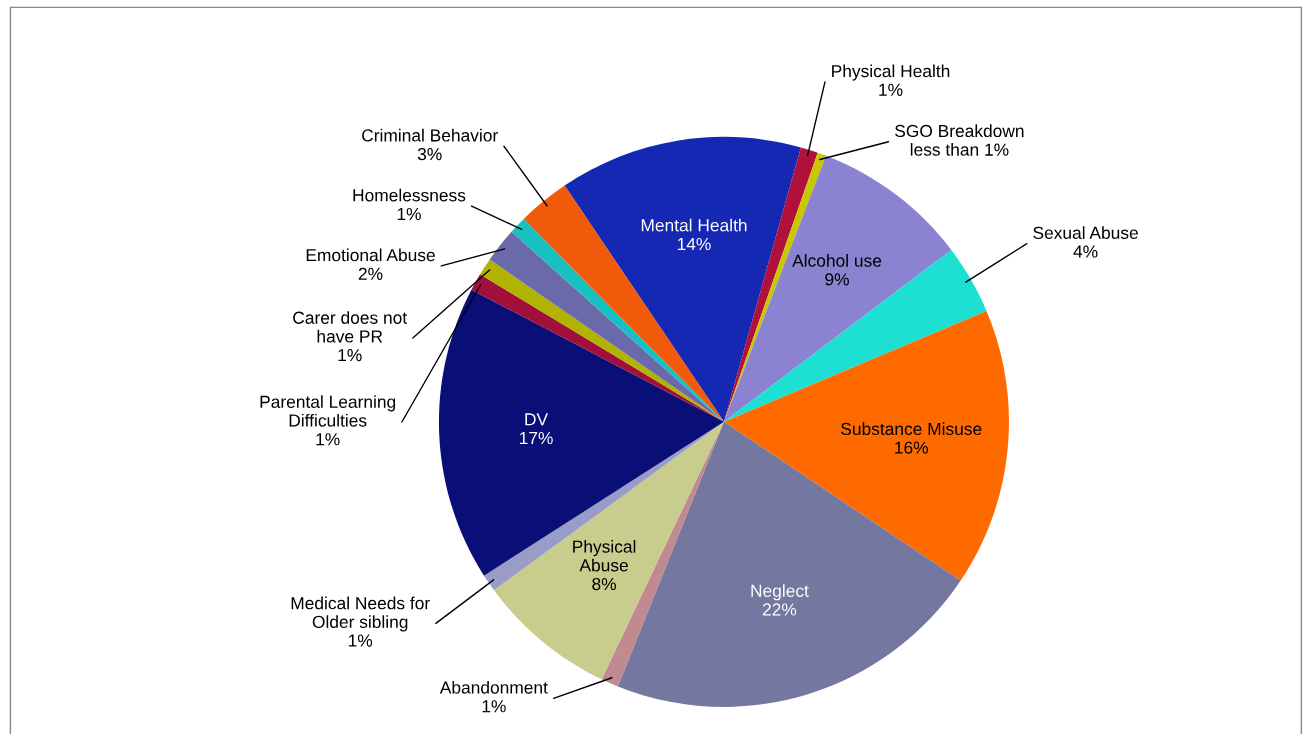 The width and height of the screenshot is (1304, 734). What do you see at coordinates (837, 260) in the screenshot?
I see `slice-label: Alcohol use` at bounding box center [837, 260].